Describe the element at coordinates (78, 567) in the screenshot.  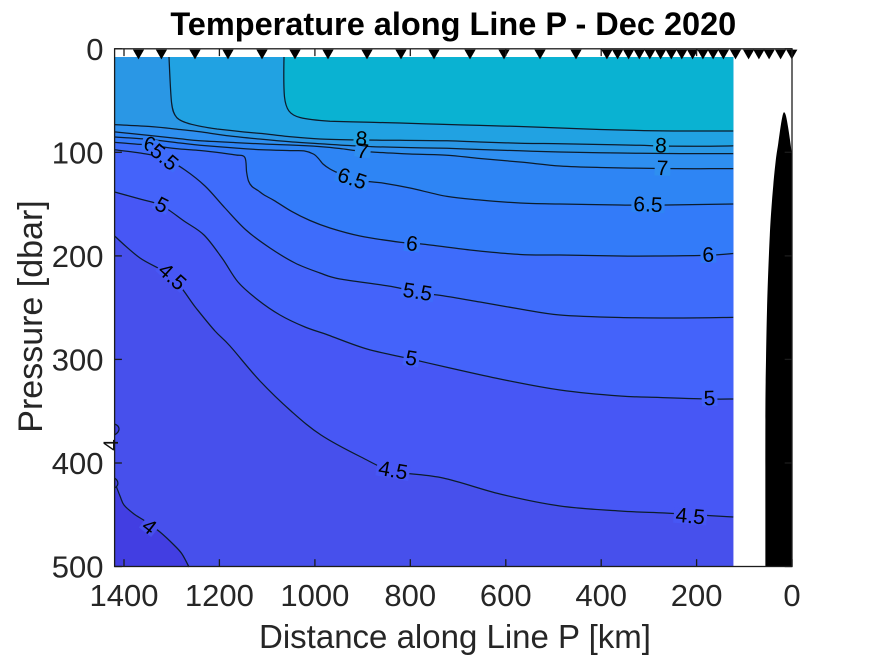
I see `svg-text: 500` at that location.